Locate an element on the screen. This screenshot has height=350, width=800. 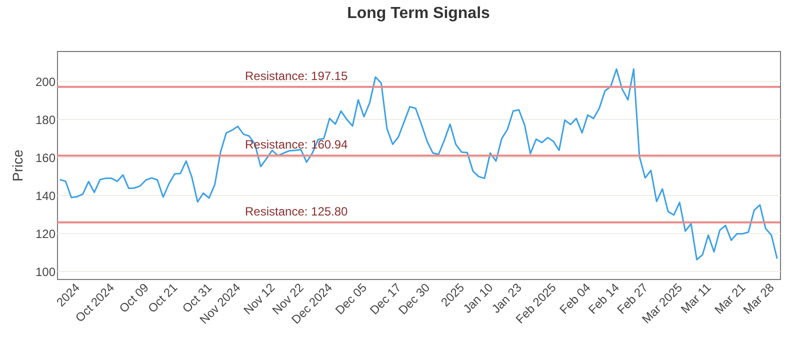
ref-line-label: Resistance: 125.80 is located at coordinates (296, 211).